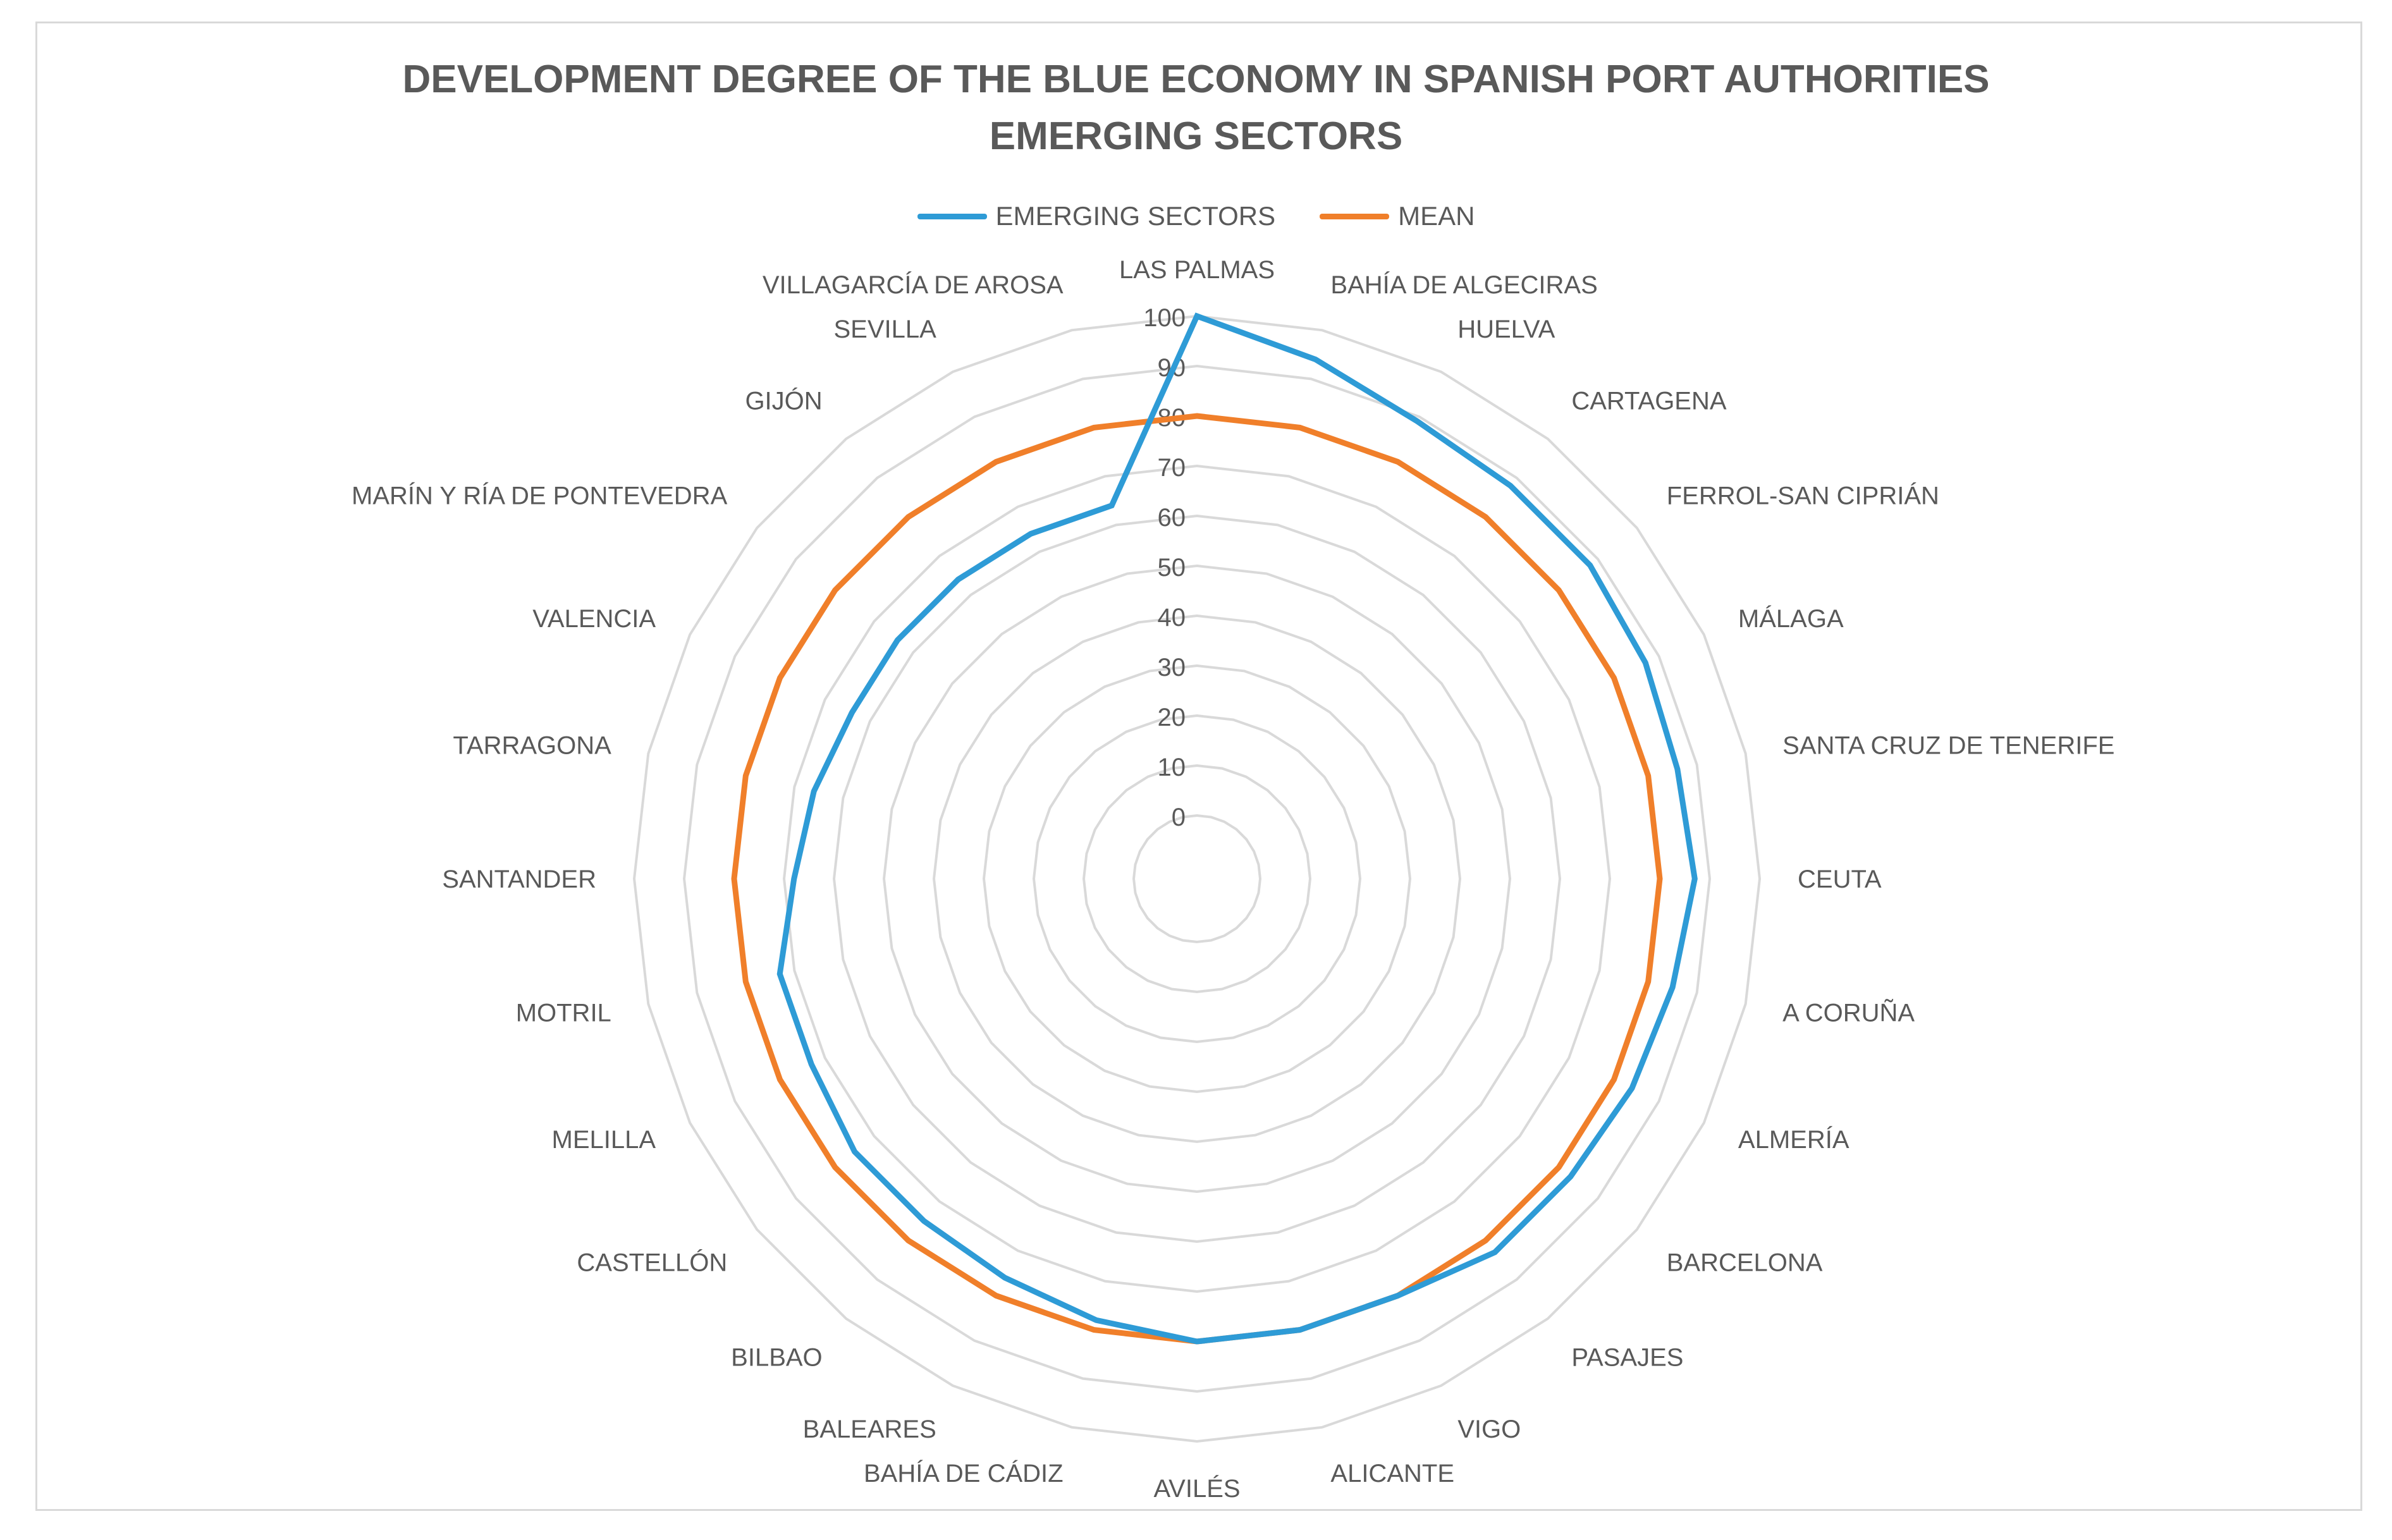 The height and width of the screenshot is (1540, 2392). I want to click on category-label: MELILLA, so click(604, 1140).